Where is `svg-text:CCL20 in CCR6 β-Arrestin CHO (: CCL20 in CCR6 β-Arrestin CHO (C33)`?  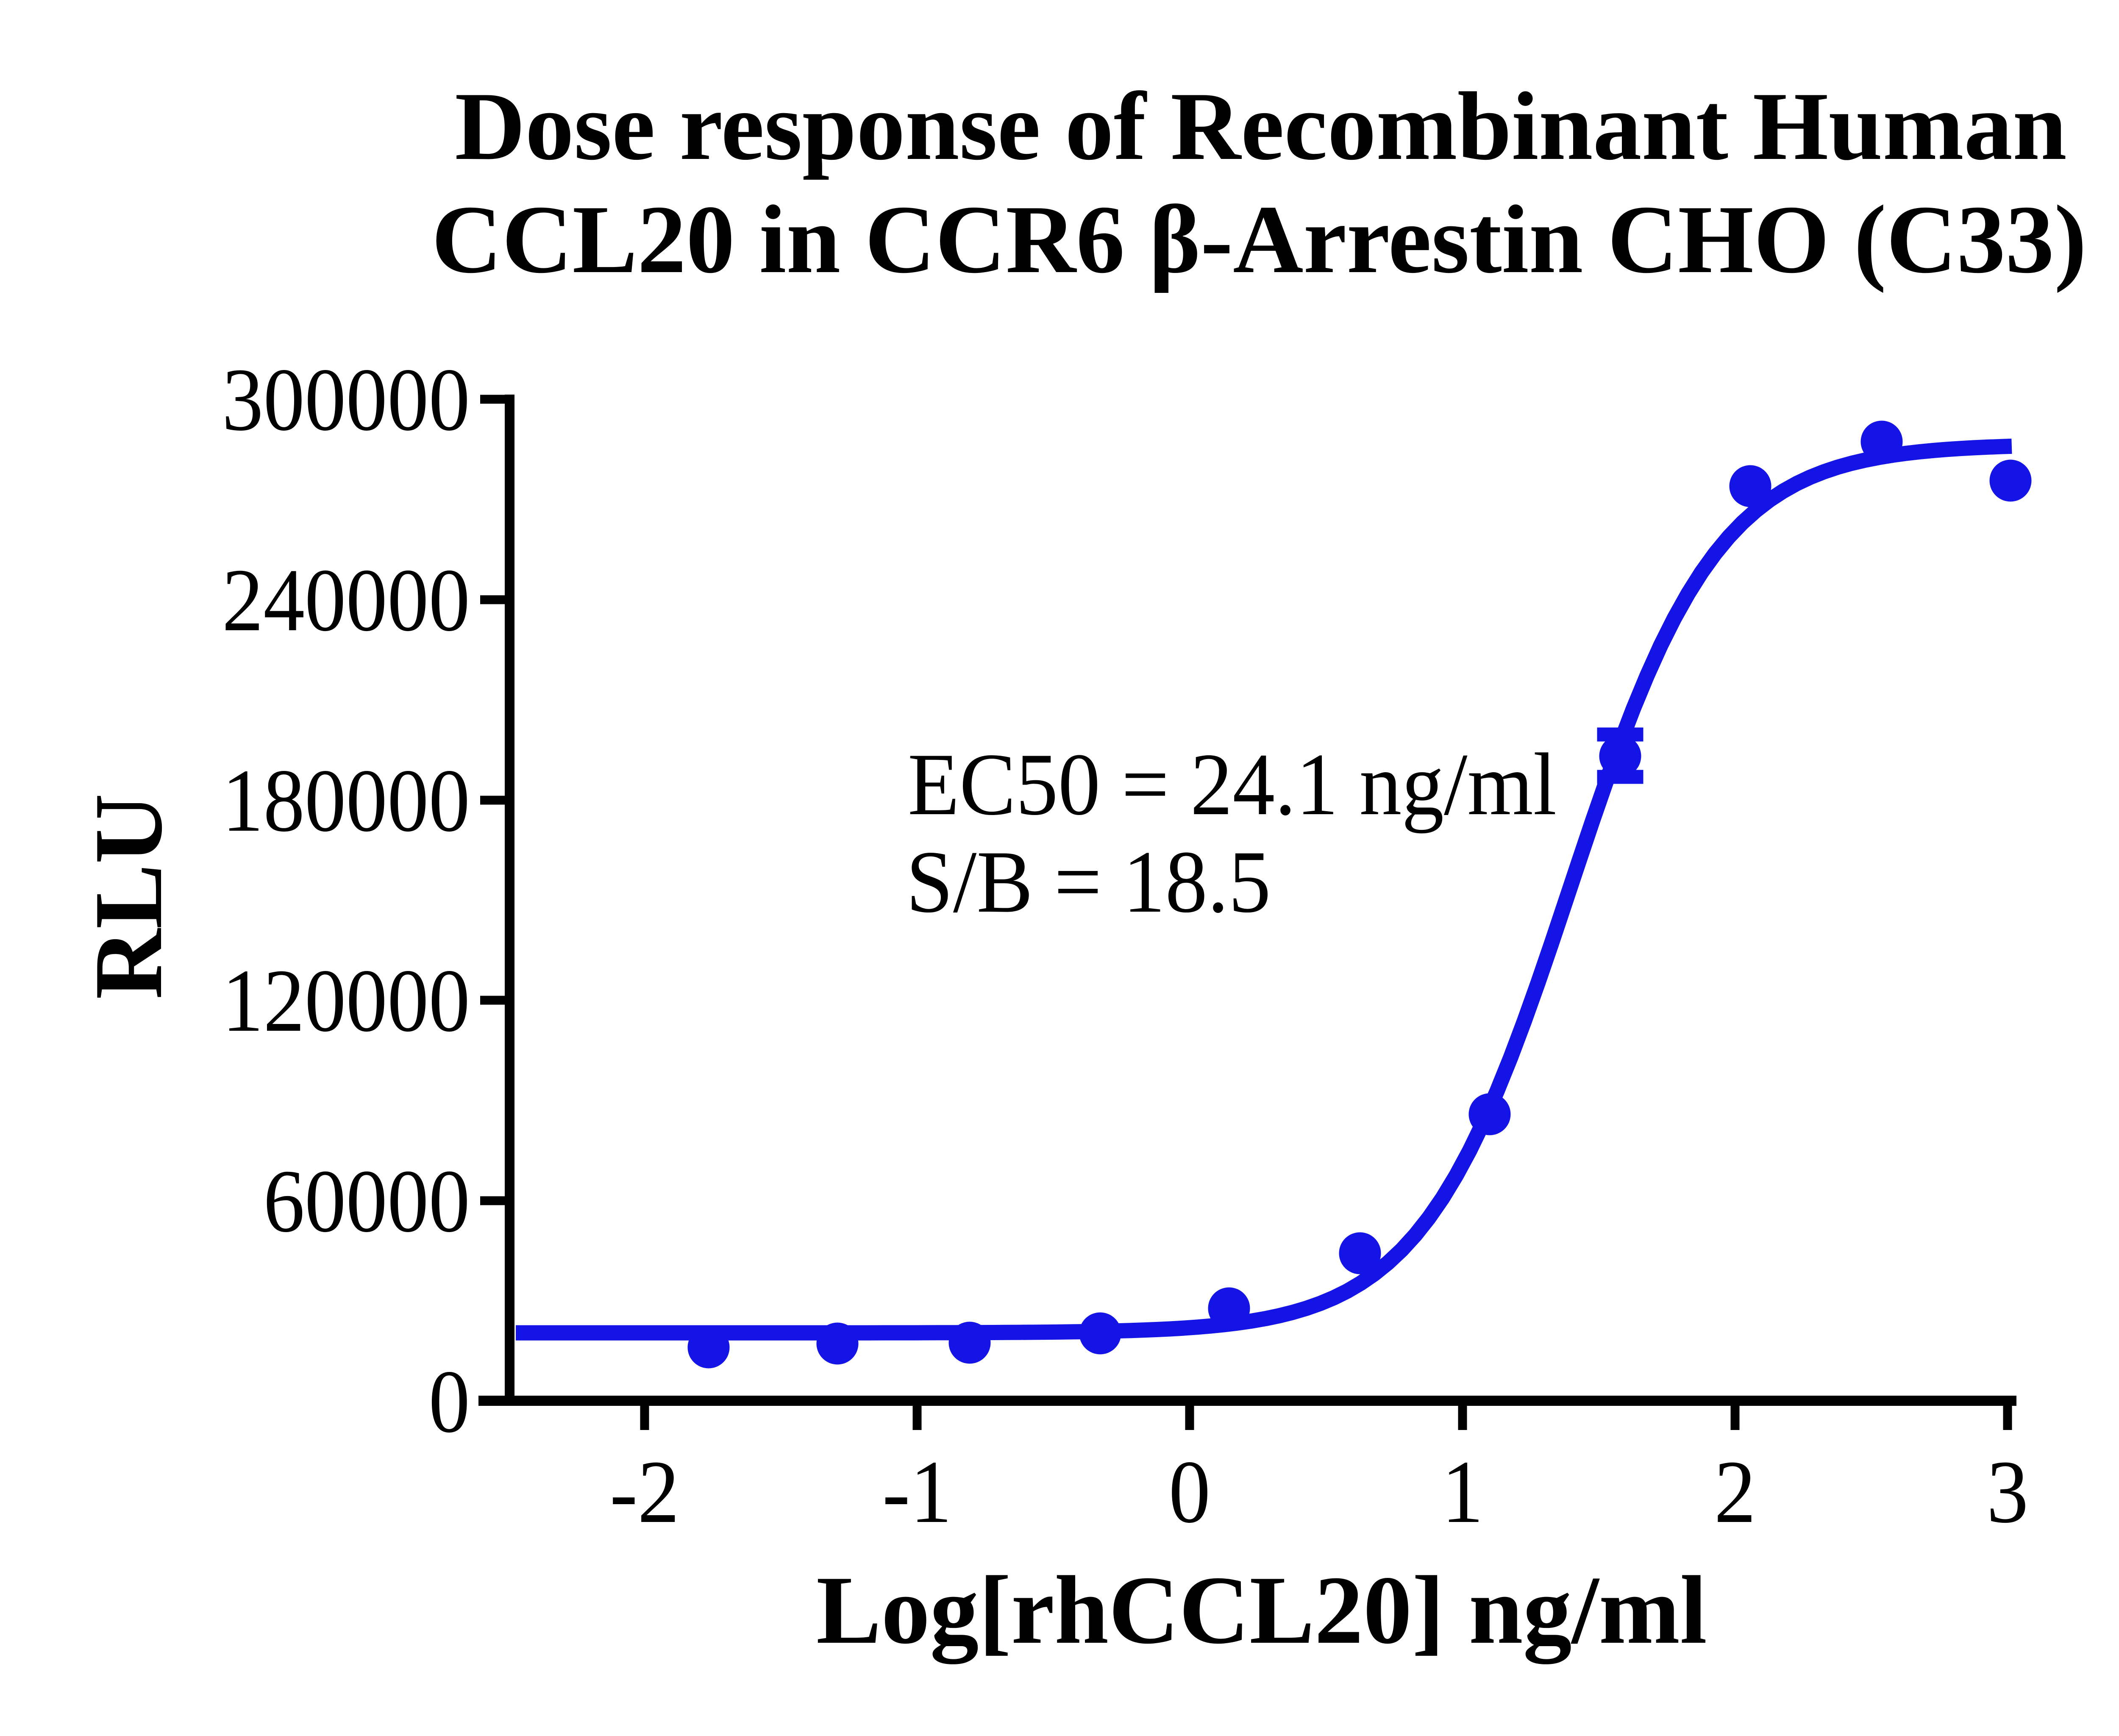
svg-text:CCL20 in CCR6 β-Arrestin CHO (: CCL20 in CCR6 β-Arrestin CHO (C33) is located at coordinates (1259, 239).